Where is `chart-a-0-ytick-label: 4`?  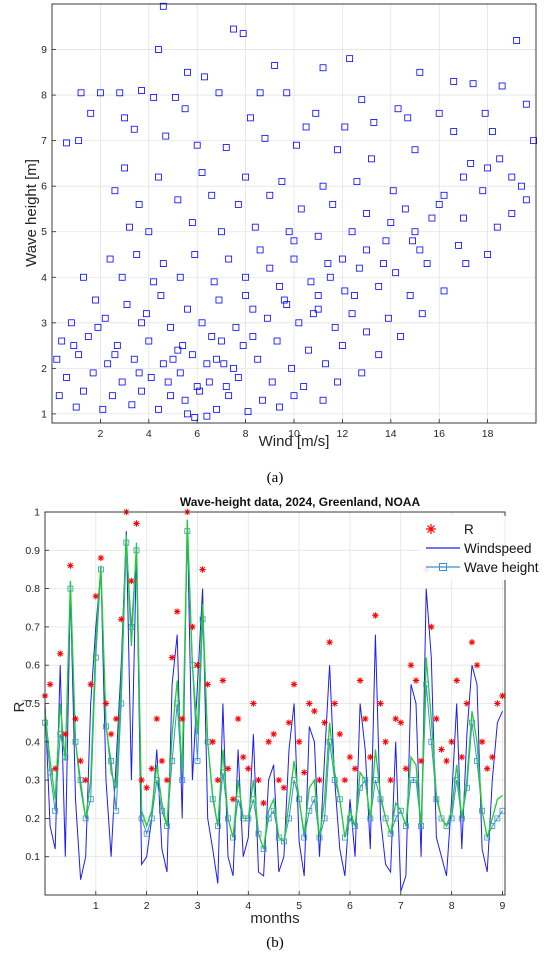 chart-a-0-ytick-label: 4 is located at coordinates (44, 278).